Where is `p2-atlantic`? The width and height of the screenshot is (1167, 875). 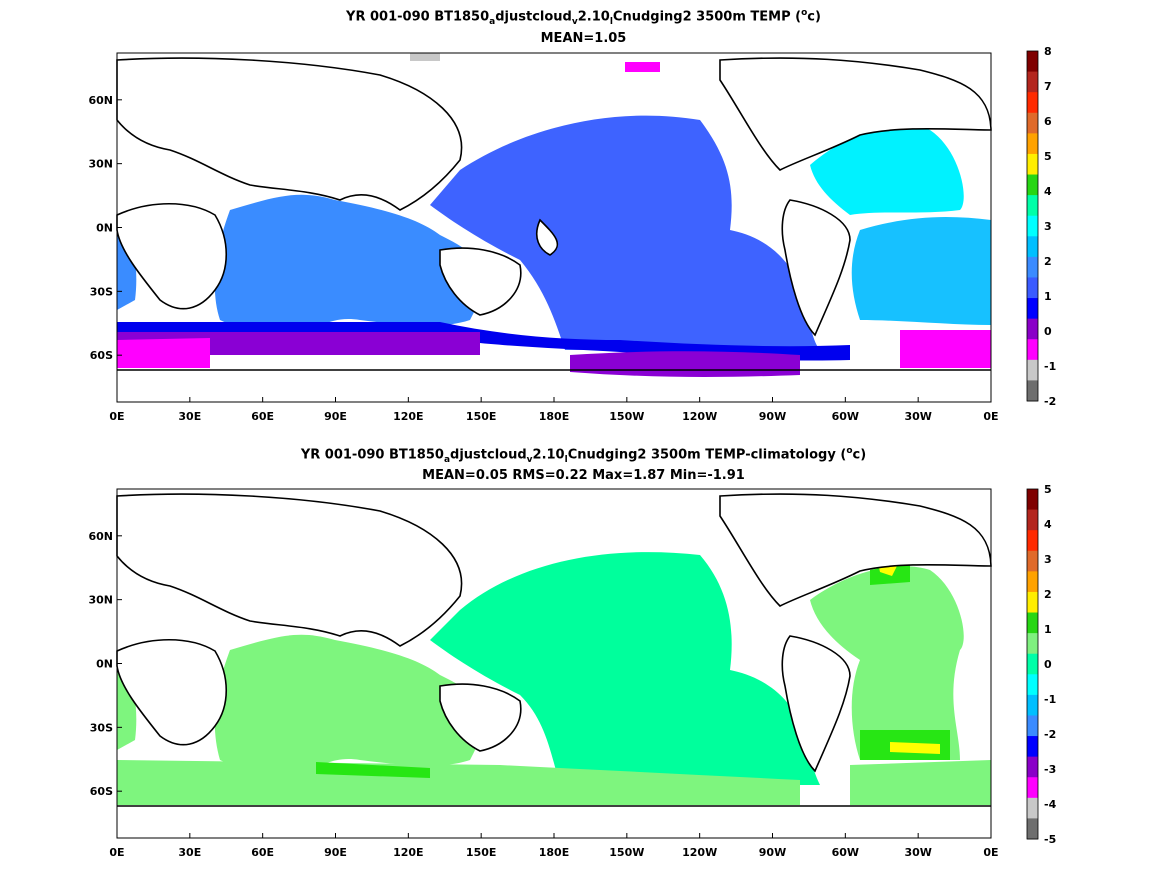
p2-atlantic is located at coordinates (887, 663).